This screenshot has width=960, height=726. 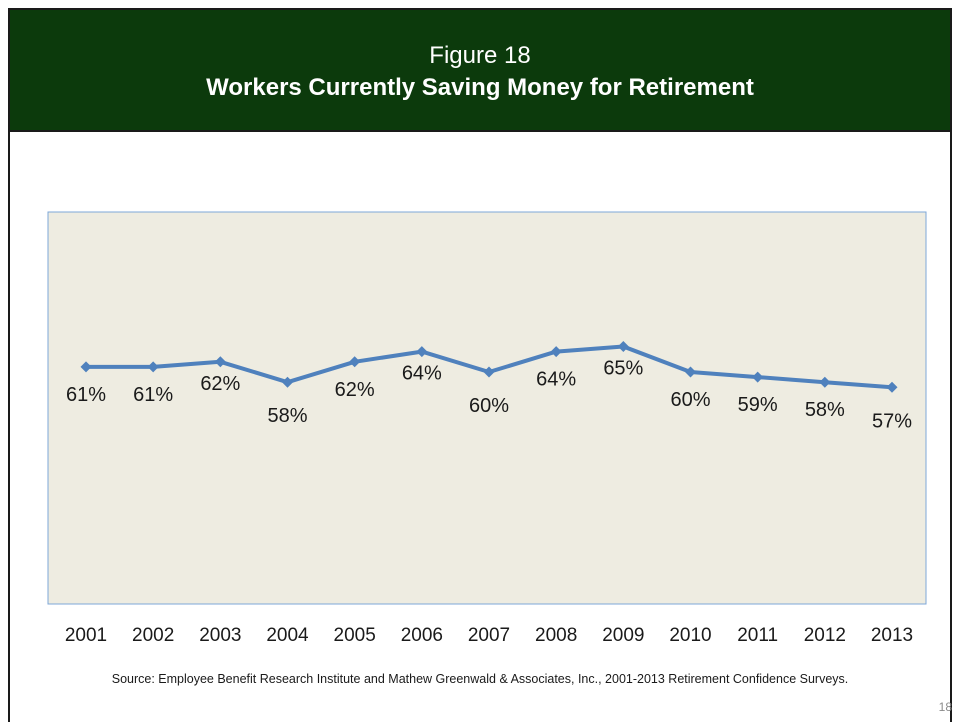 What do you see at coordinates (623, 635) in the screenshot?
I see `x-tick-label: 2009` at bounding box center [623, 635].